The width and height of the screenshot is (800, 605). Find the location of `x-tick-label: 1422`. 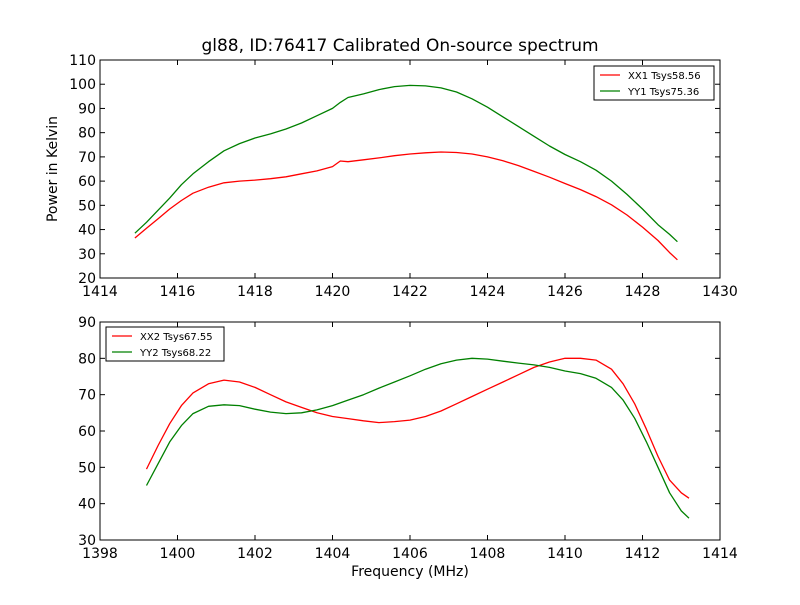

x-tick-label: 1422 is located at coordinates (410, 292).